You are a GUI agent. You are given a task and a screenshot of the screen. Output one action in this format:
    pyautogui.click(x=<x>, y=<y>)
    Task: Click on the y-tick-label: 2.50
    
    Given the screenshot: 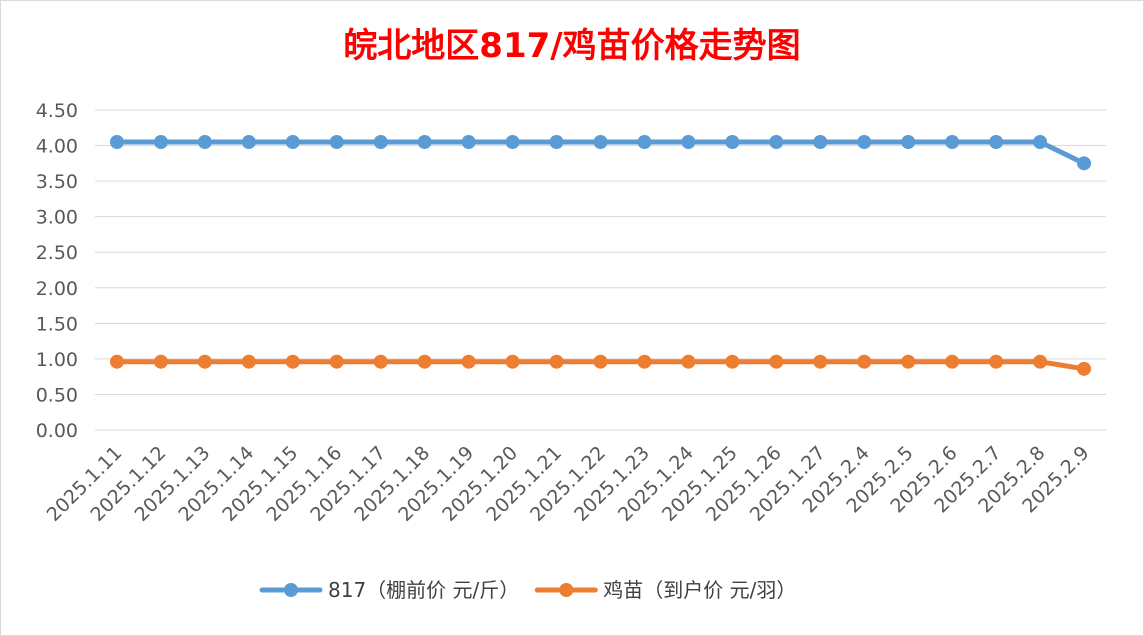 What is the action you would take?
    pyautogui.click(x=57, y=253)
    